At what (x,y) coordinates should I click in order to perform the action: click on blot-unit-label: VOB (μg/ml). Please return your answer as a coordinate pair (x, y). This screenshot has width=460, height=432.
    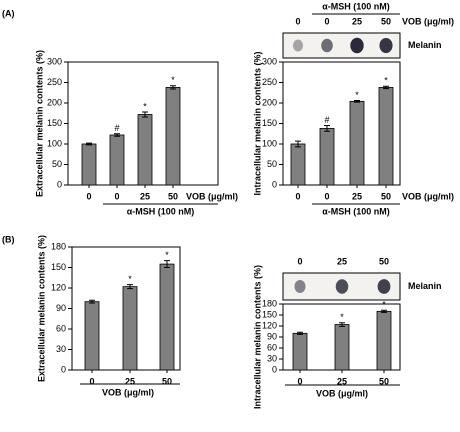
    Looking at the image, I should click on (428, 21).